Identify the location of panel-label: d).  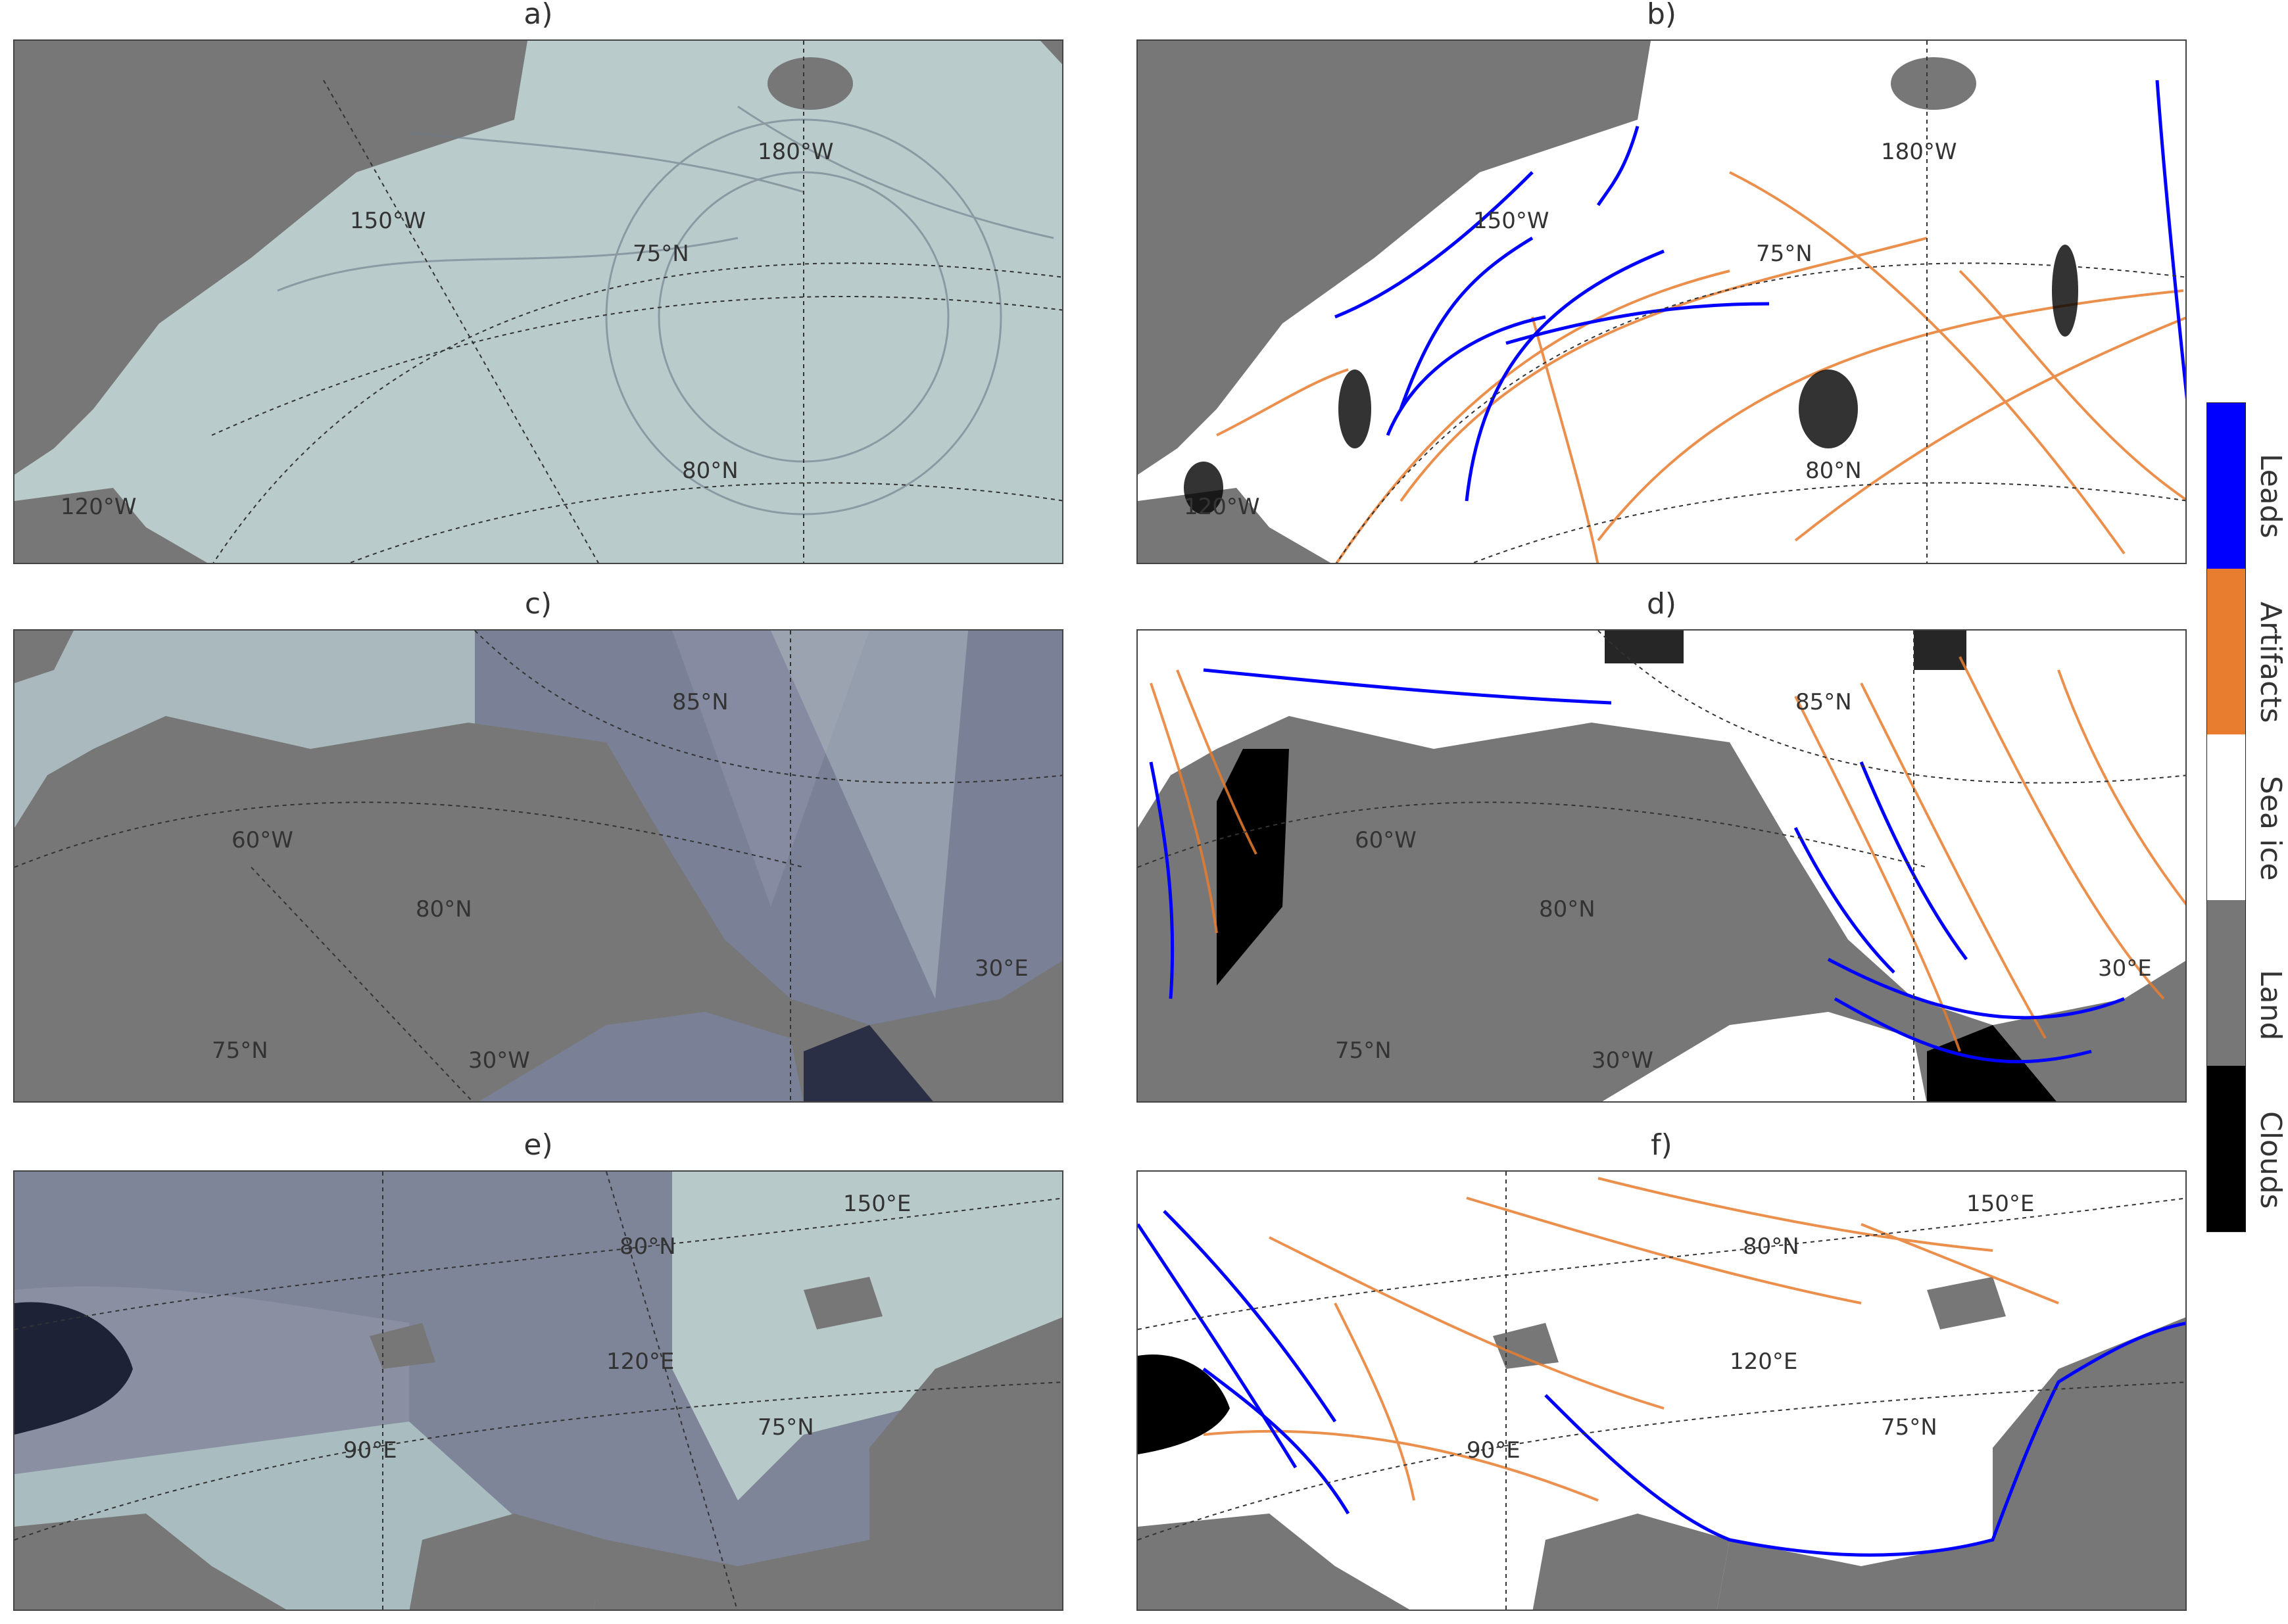
(1662, 604).